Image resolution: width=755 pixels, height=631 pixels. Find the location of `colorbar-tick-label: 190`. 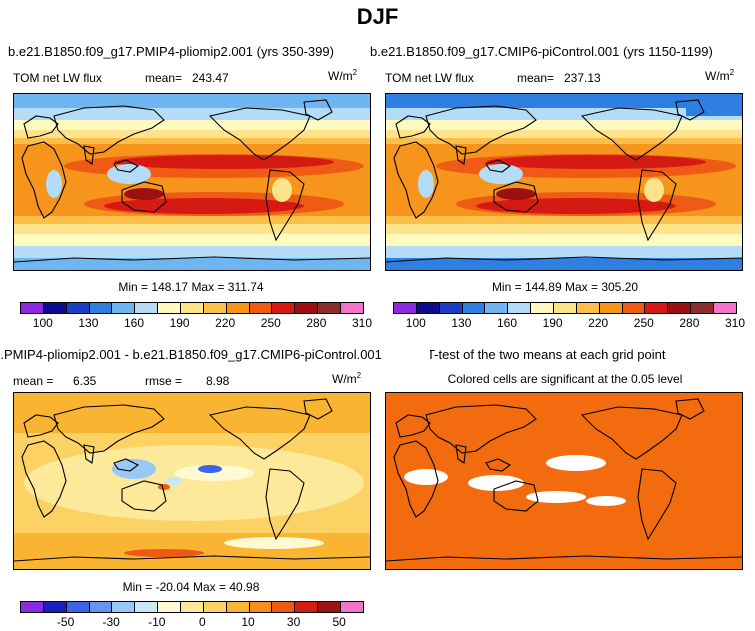

colorbar-tick-label: 190 is located at coordinates (552, 323).